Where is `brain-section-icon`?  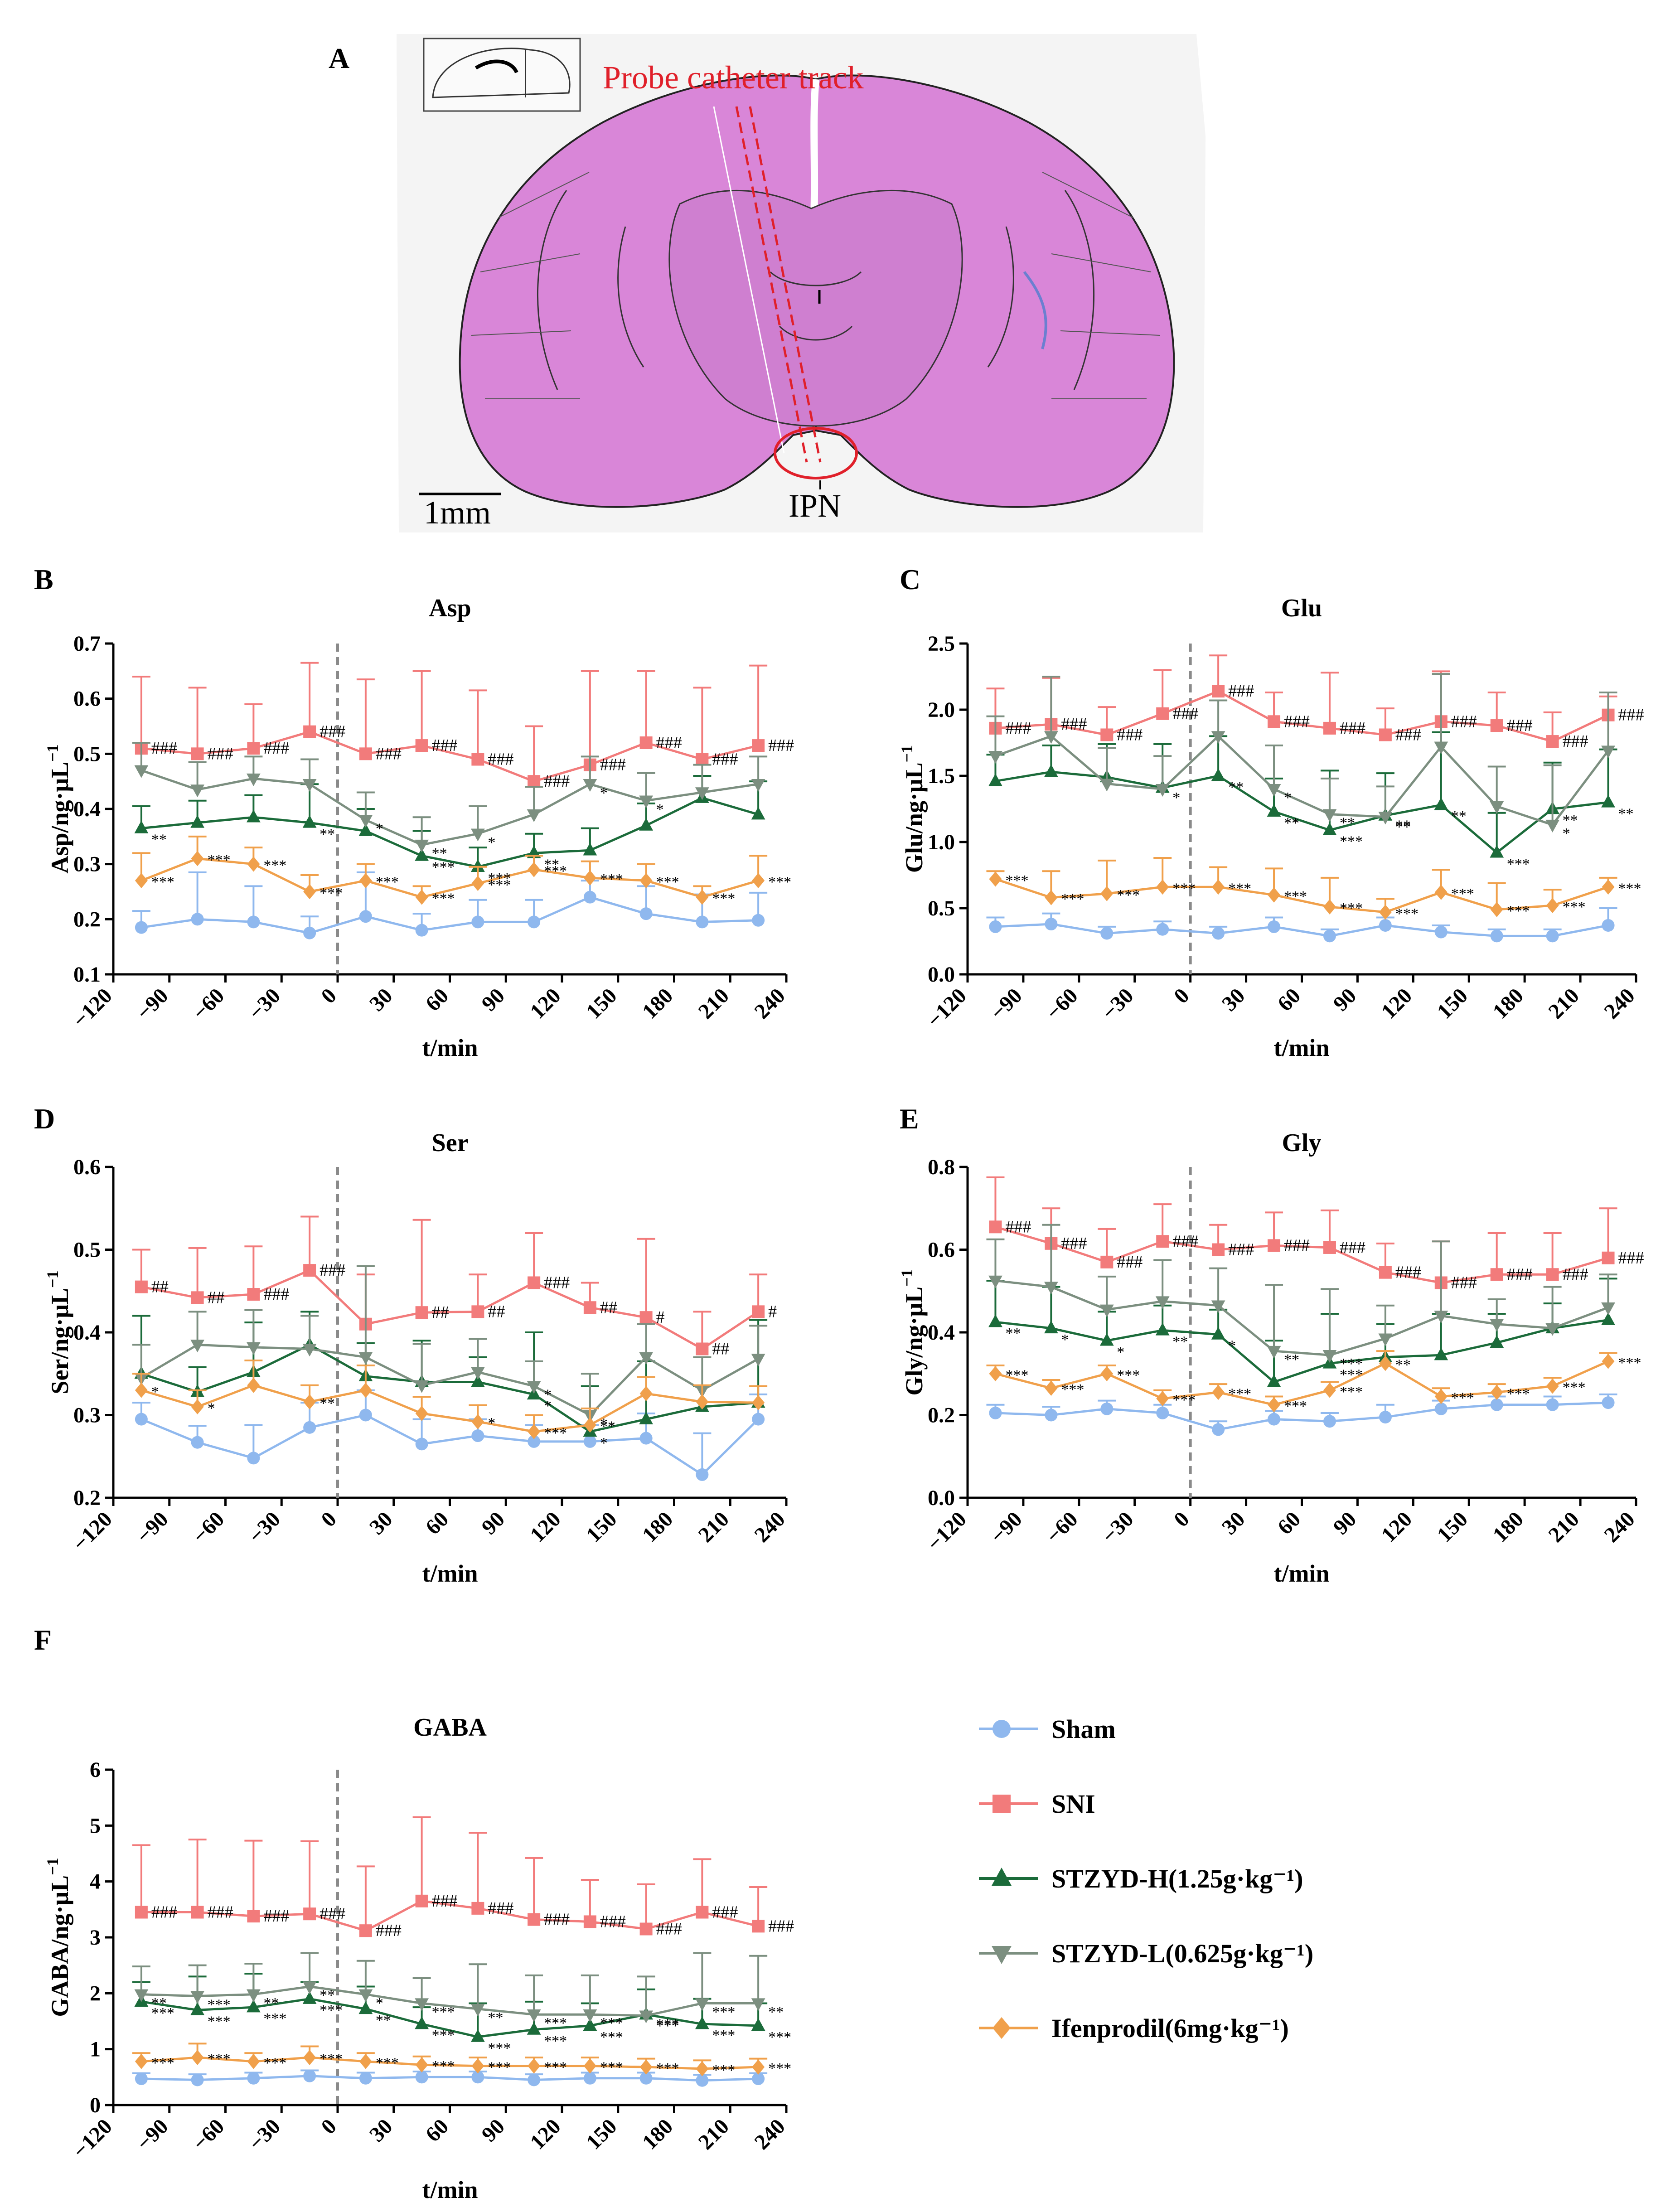 brain-section-icon is located at coordinates (817, 291).